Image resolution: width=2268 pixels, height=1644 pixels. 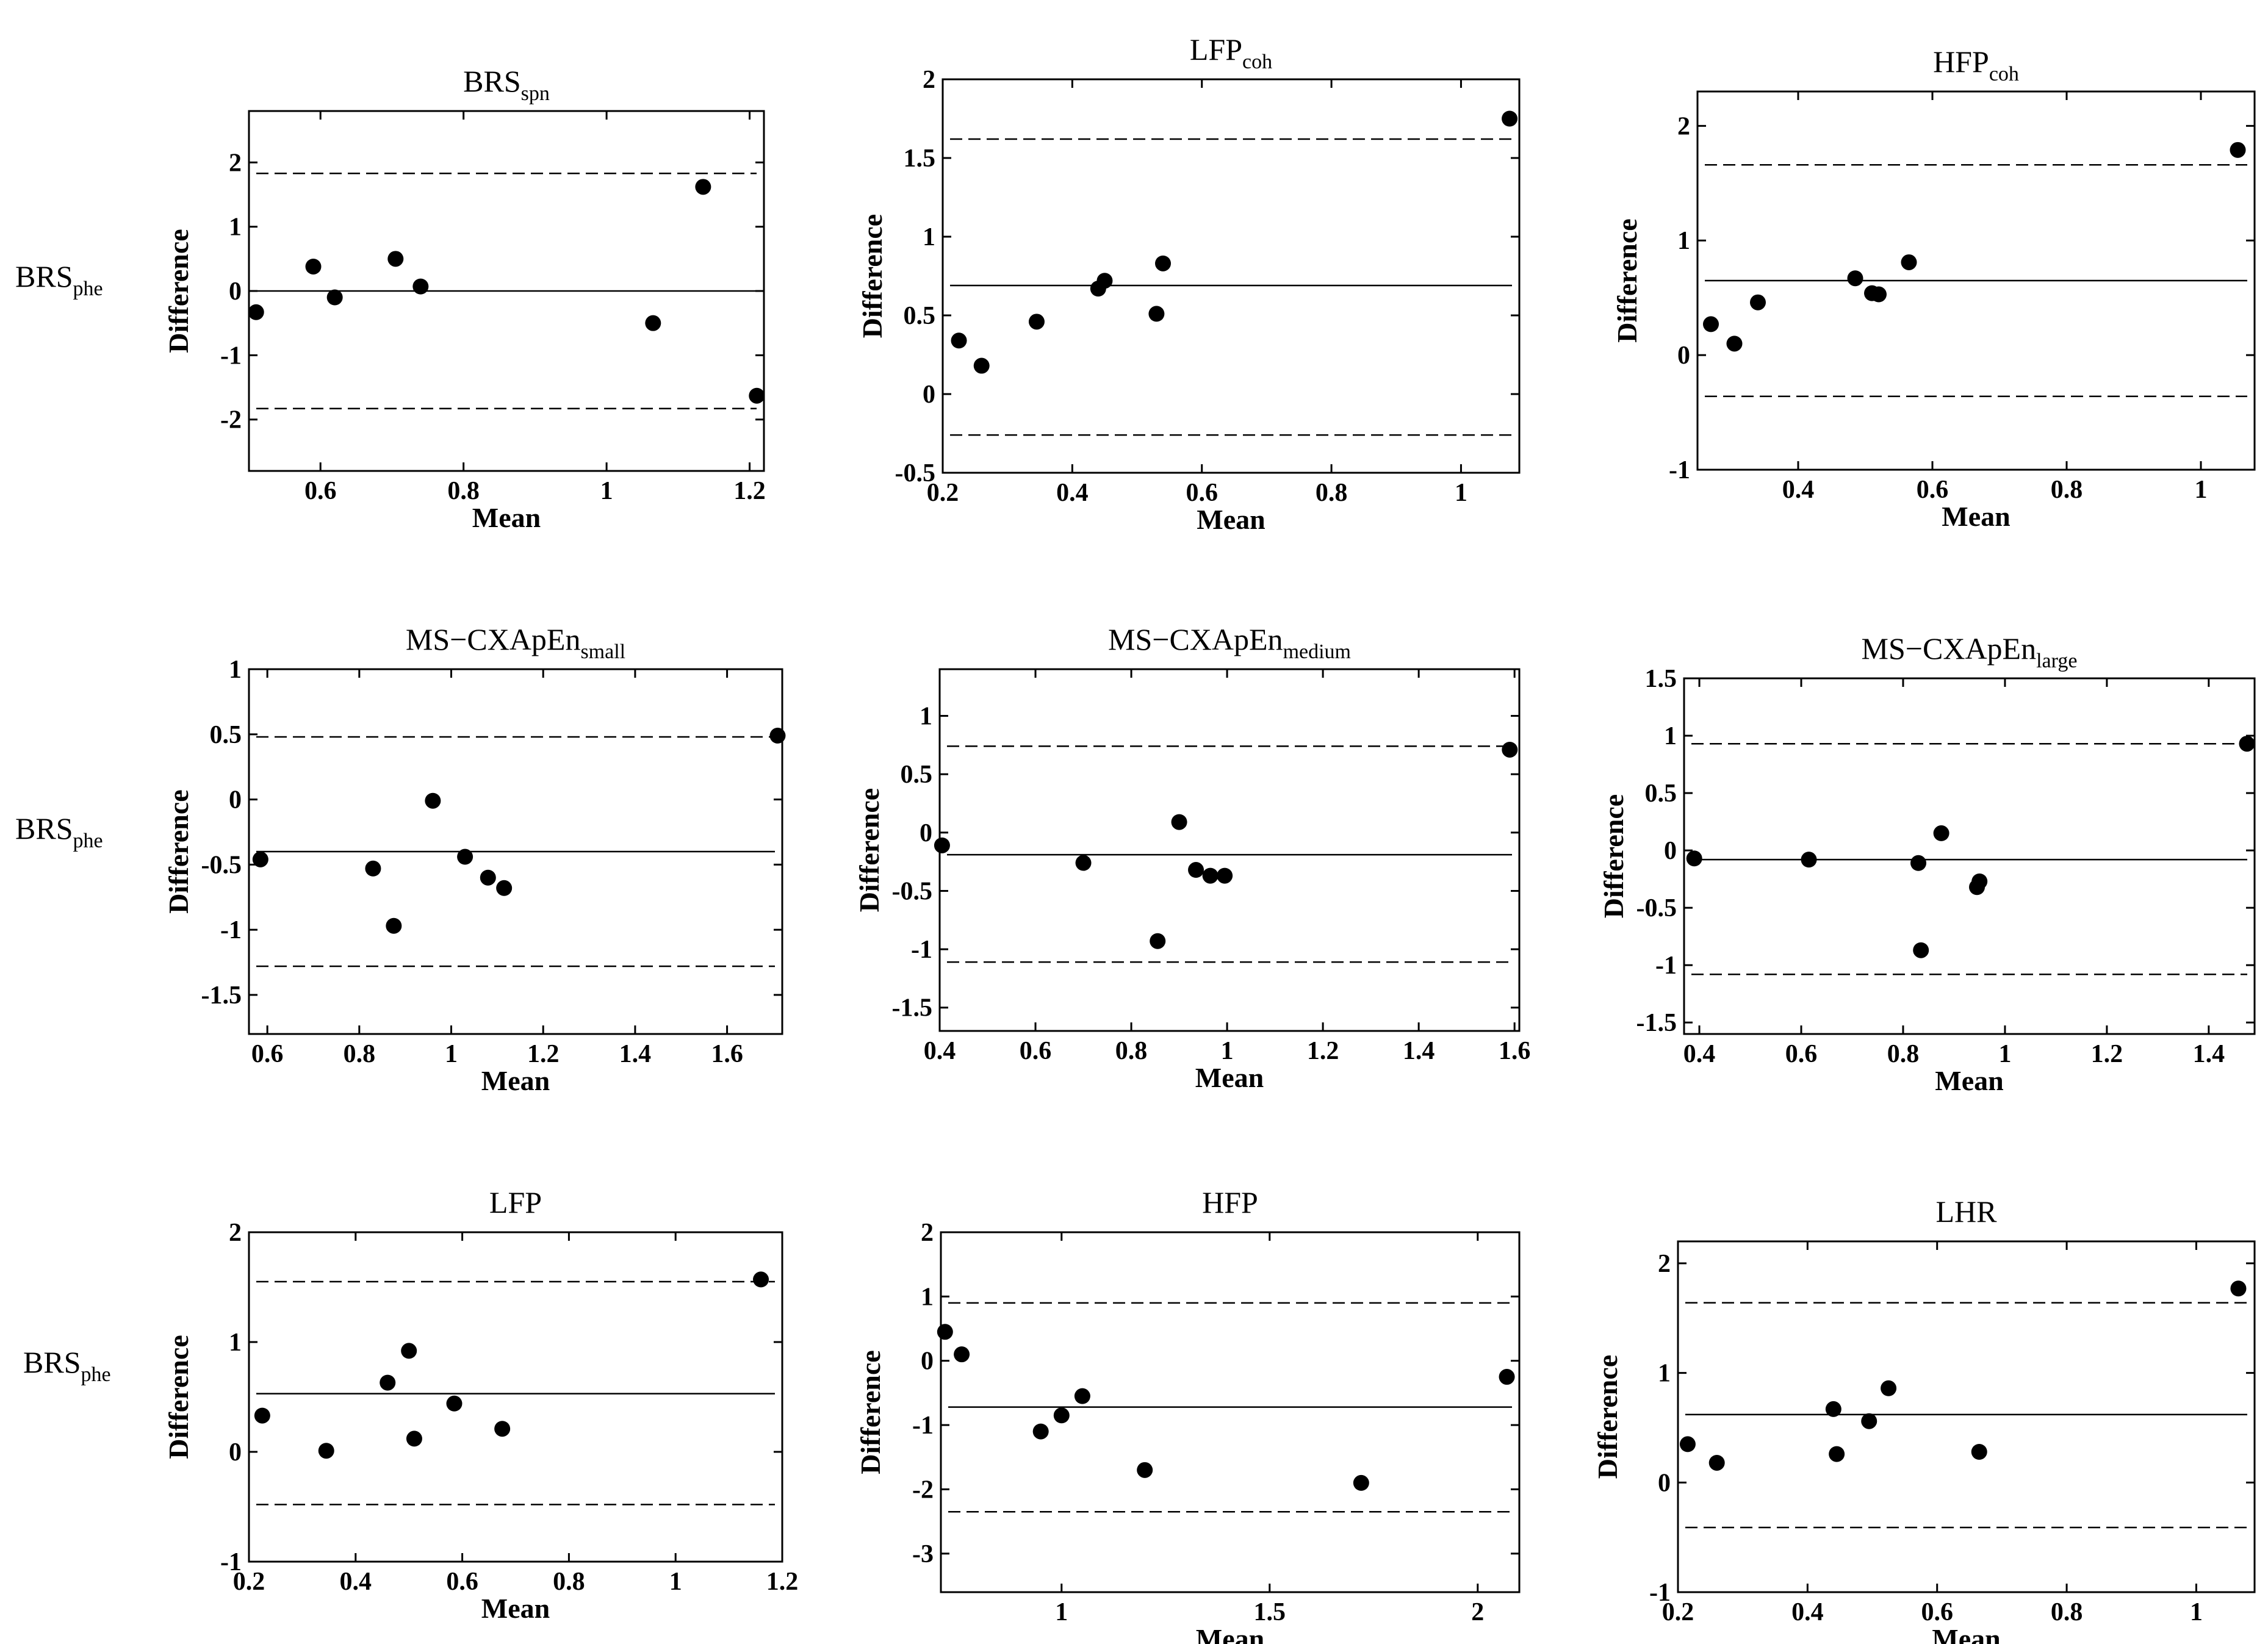 What do you see at coordinates (1419, 1051) in the screenshot?
I see `x-tick-label: 1.4` at bounding box center [1419, 1051].